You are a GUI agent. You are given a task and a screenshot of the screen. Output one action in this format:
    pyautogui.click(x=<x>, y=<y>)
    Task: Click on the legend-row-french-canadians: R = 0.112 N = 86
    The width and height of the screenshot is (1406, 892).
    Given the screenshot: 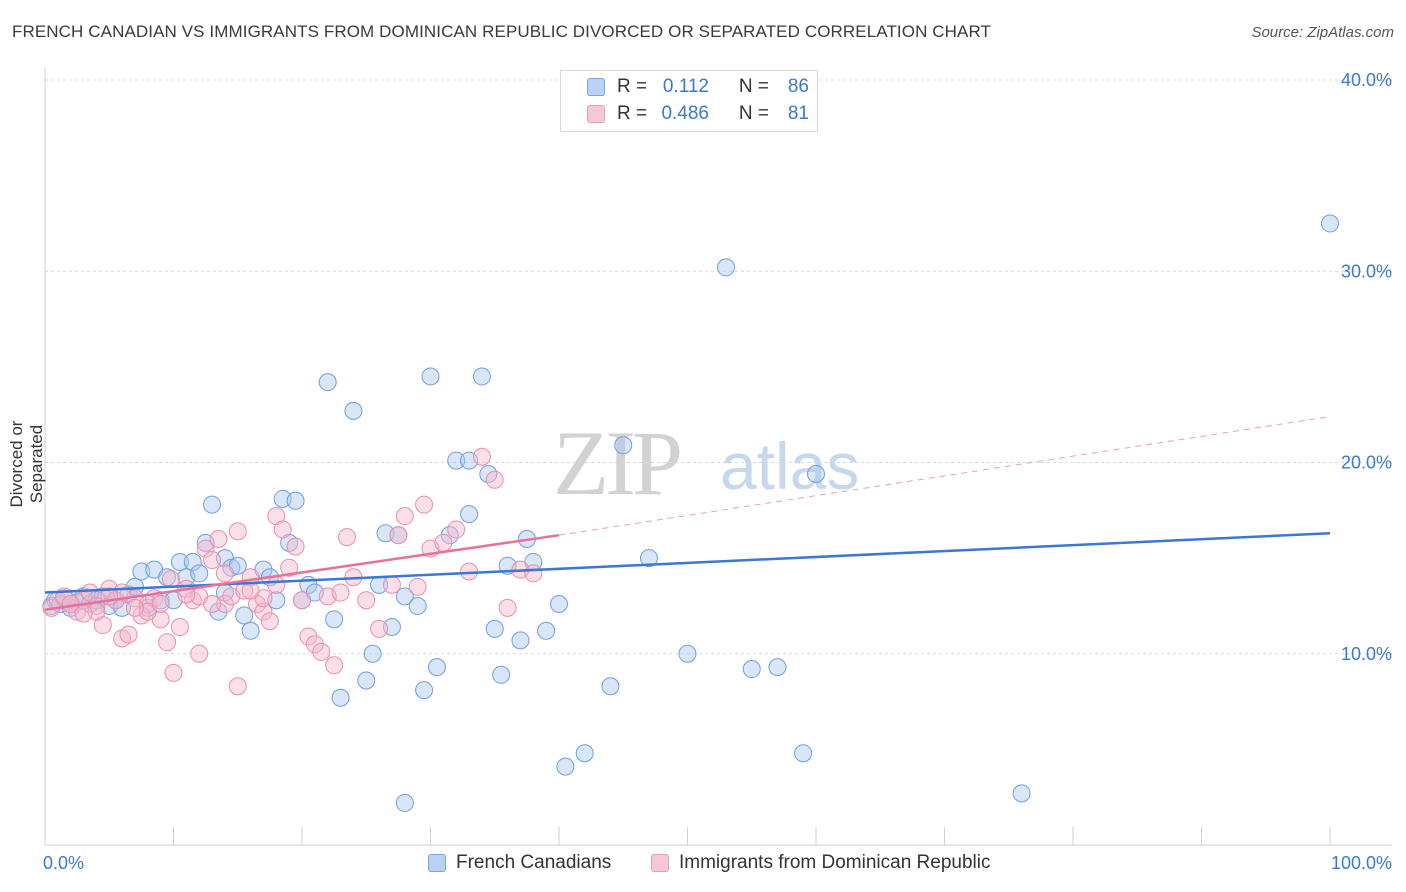 What is the action you would take?
    pyautogui.click(x=698, y=87)
    